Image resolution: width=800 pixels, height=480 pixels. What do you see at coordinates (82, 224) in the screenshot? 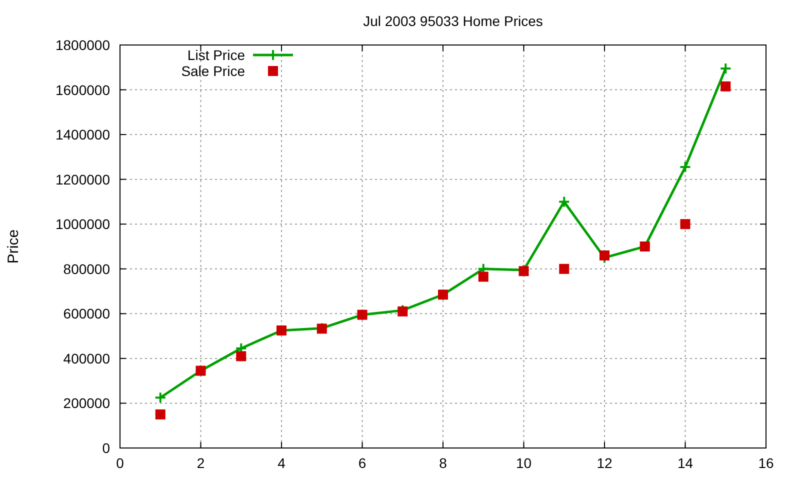
I see `y-tick-label: 1000000` at bounding box center [82, 224].